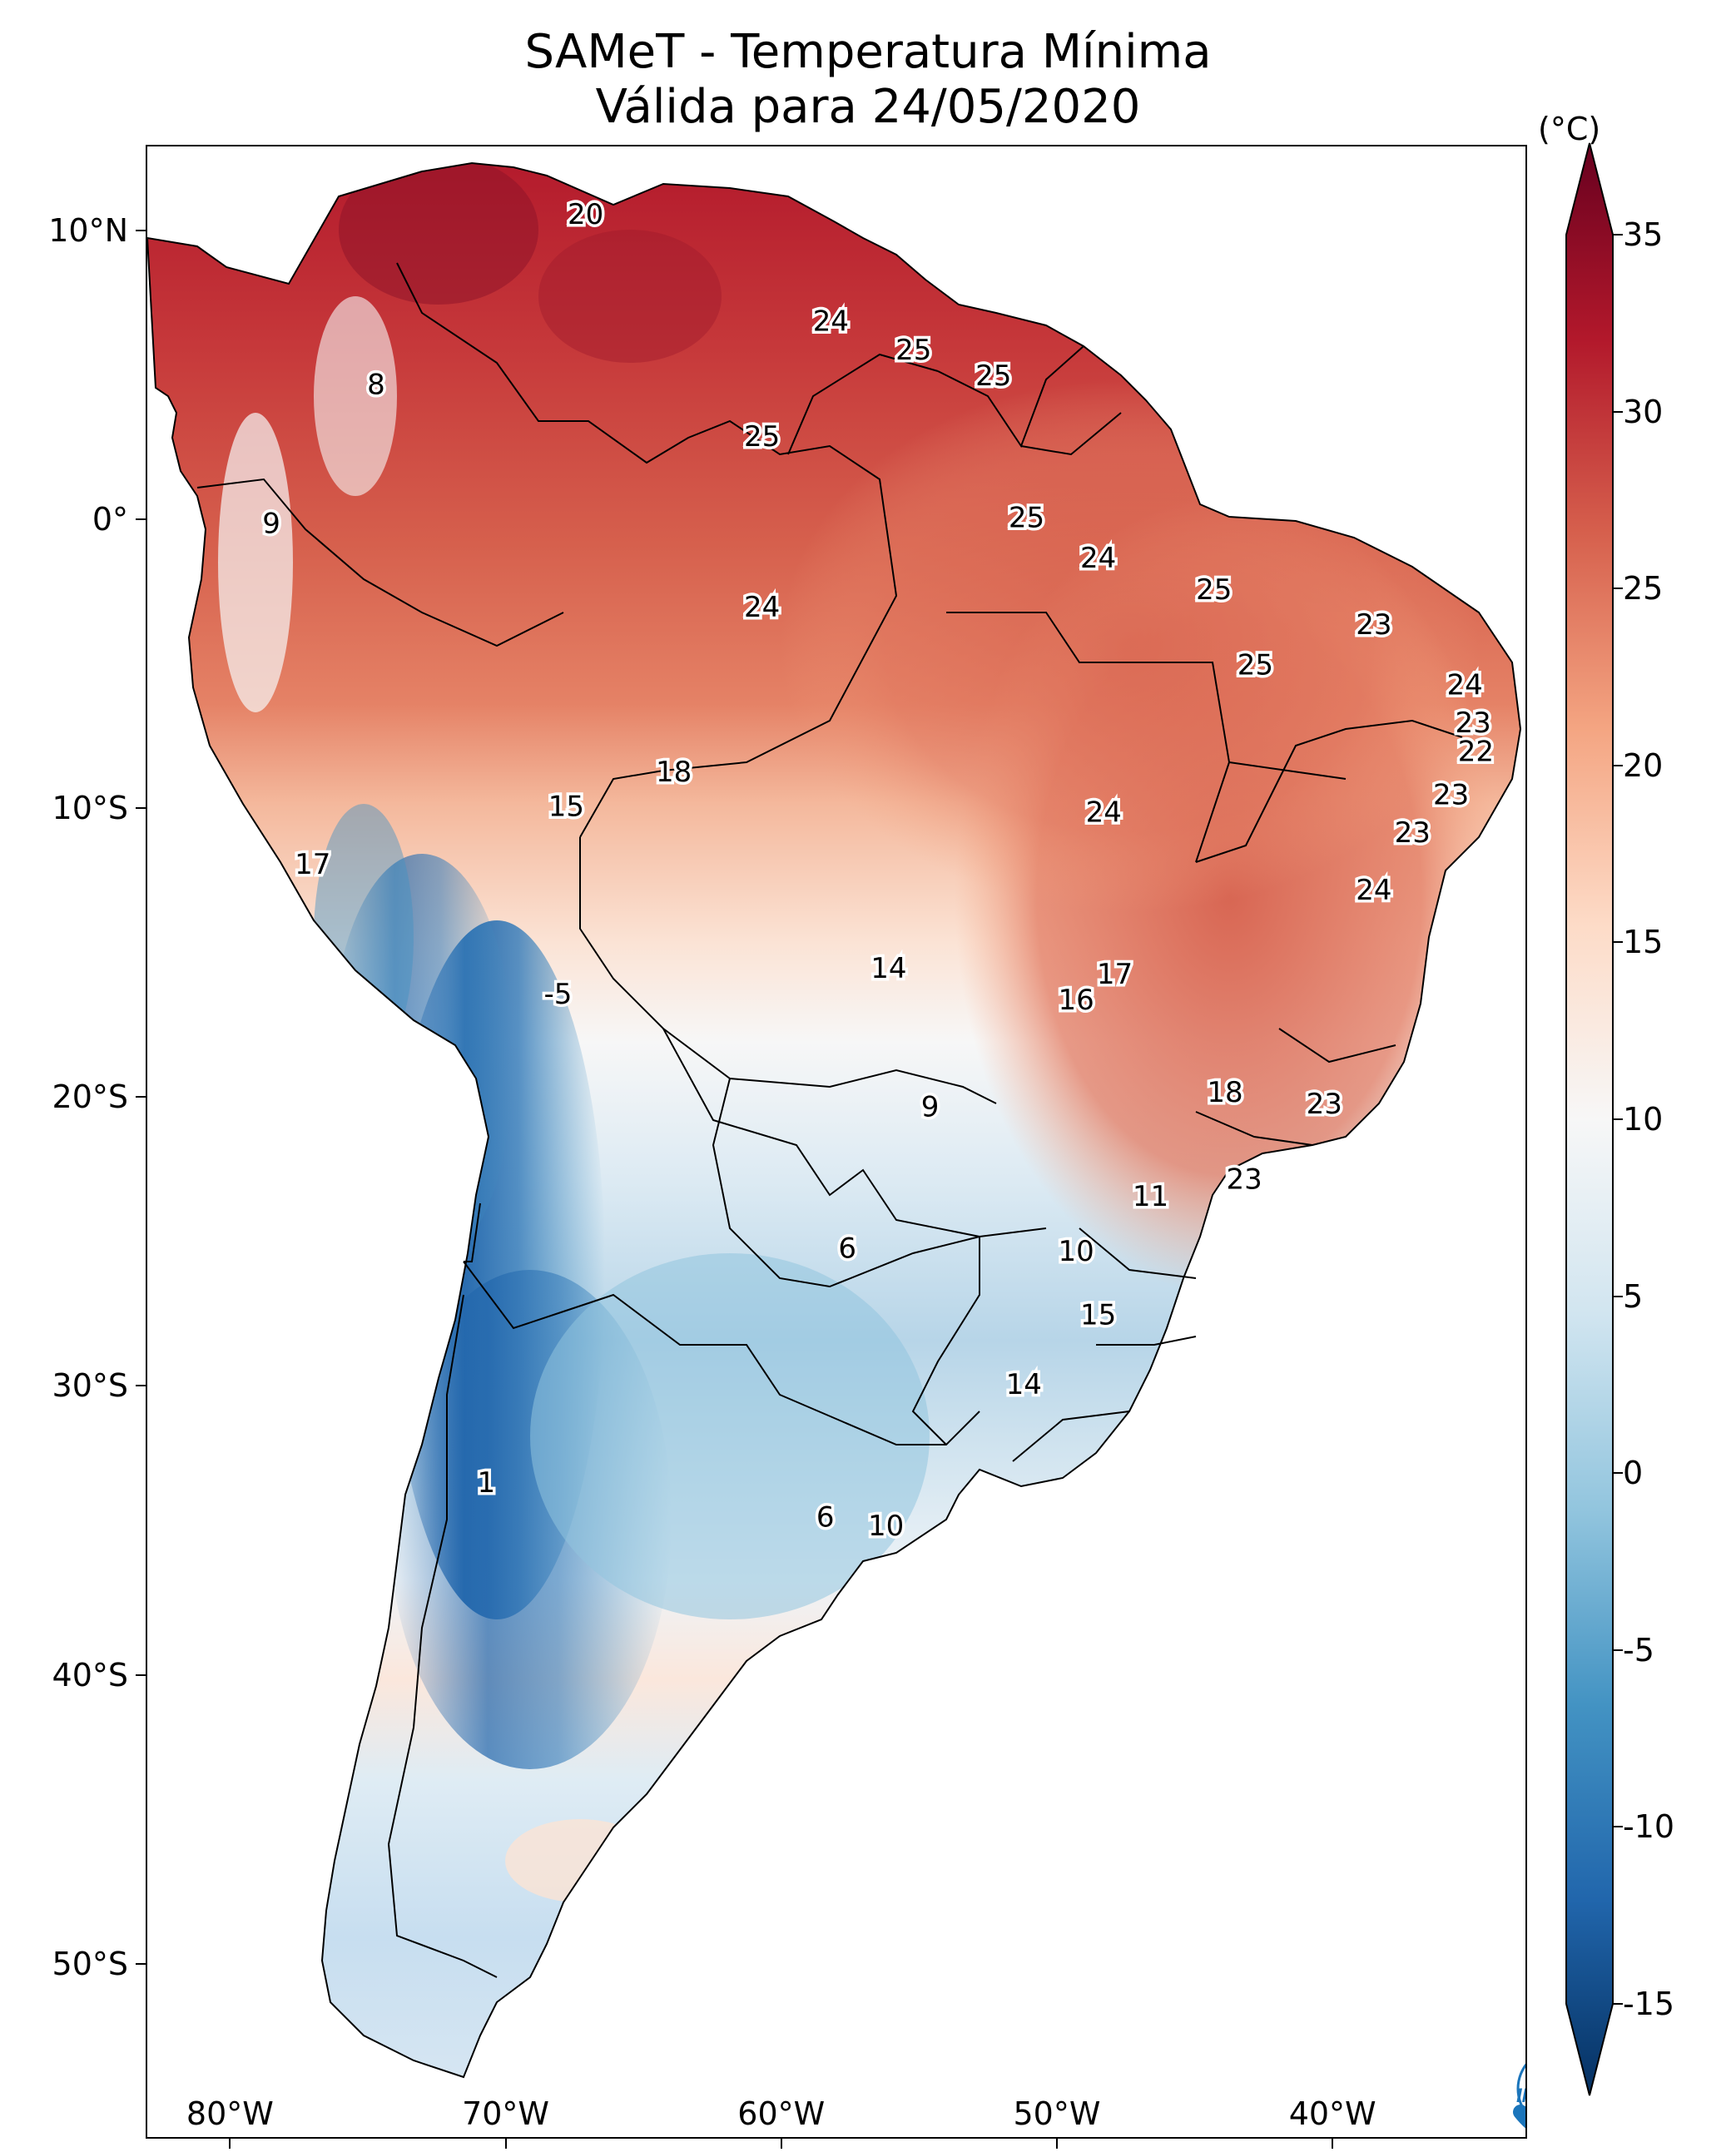  I want to click on longitude-tick-label: 60°W, so click(782, 2113).